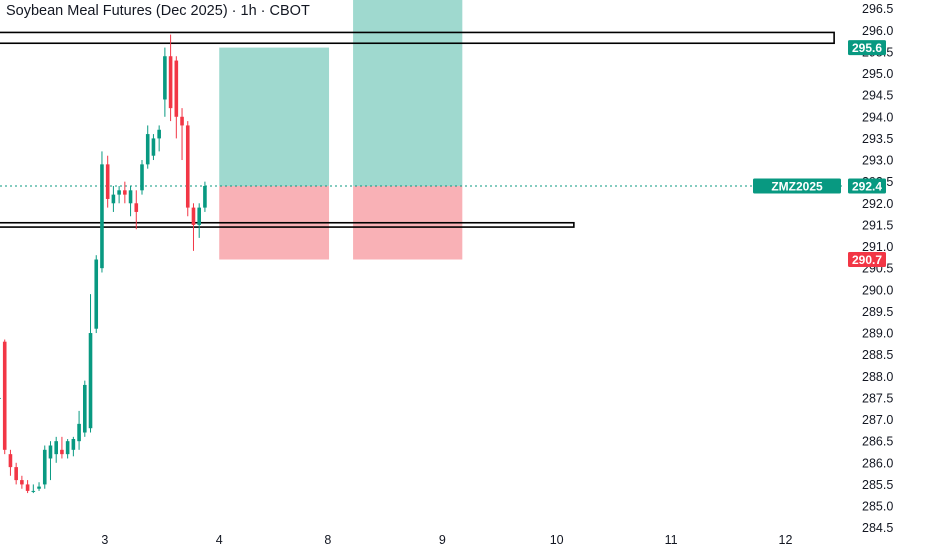 This screenshot has height=550, width=932. I want to click on y-tick-label: 293.0, so click(877, 161).